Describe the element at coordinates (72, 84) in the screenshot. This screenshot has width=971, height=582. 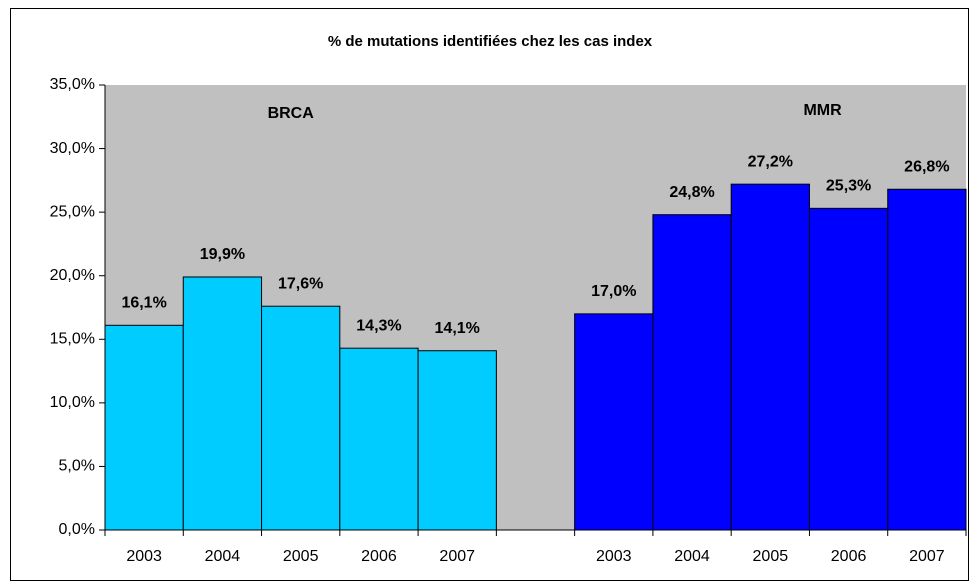
I see `y-tick-label: 35,0%` at that location.